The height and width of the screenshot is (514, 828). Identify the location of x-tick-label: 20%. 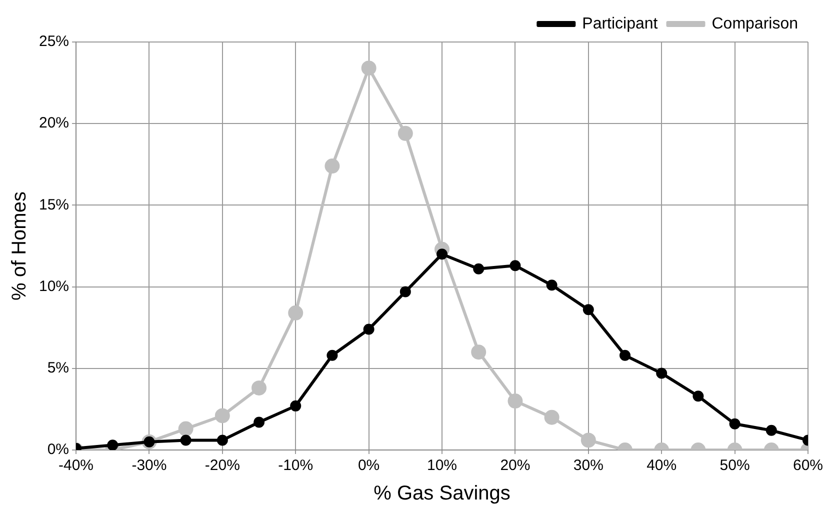
(515, 465).